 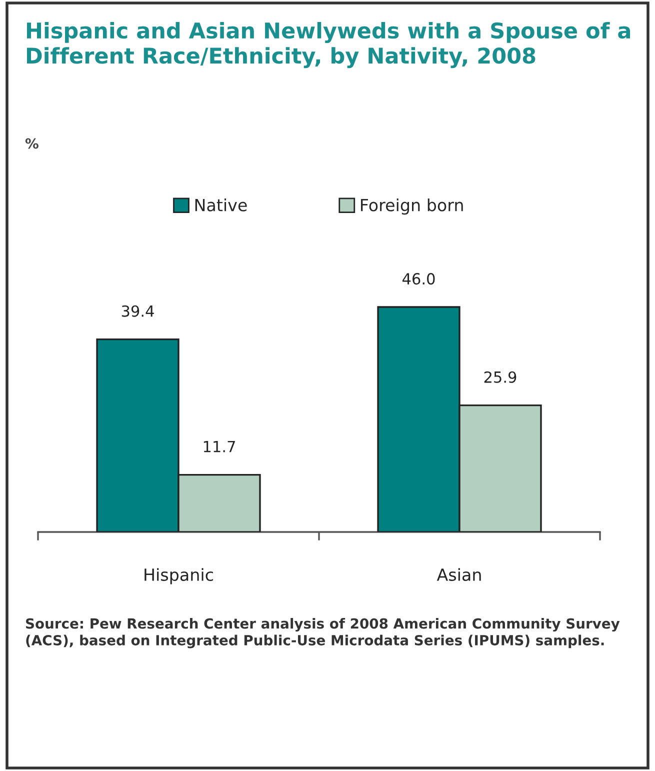 I want to click on data-label: 39.4, so click(x=138, y=311).